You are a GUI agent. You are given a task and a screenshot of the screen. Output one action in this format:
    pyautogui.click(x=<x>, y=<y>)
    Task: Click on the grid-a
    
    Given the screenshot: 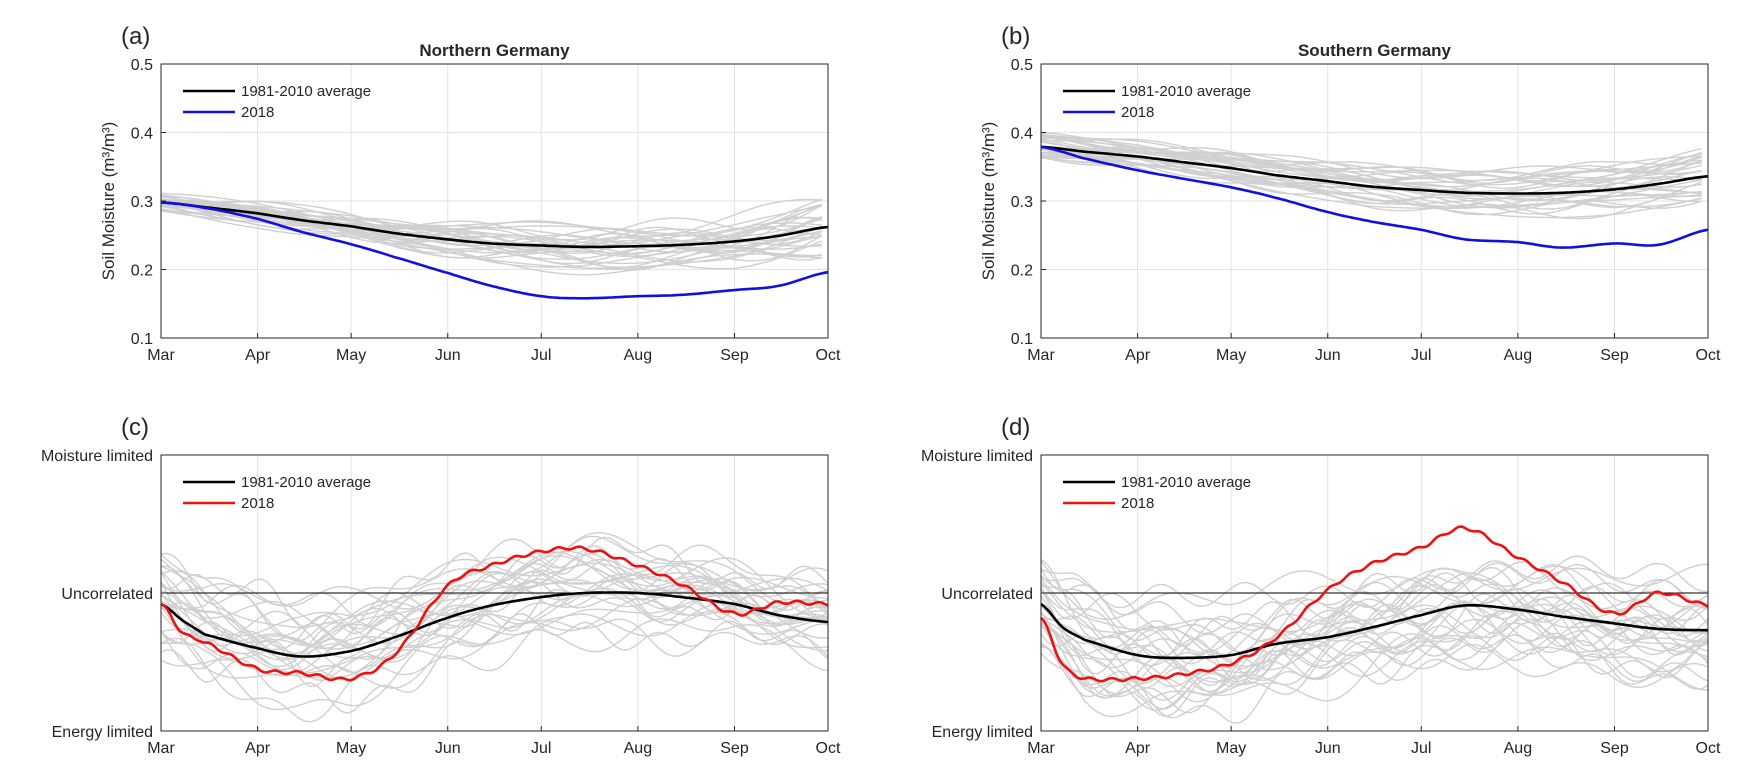 What is the action you would take?
    pyautogui.click(x=494, y=201)
    